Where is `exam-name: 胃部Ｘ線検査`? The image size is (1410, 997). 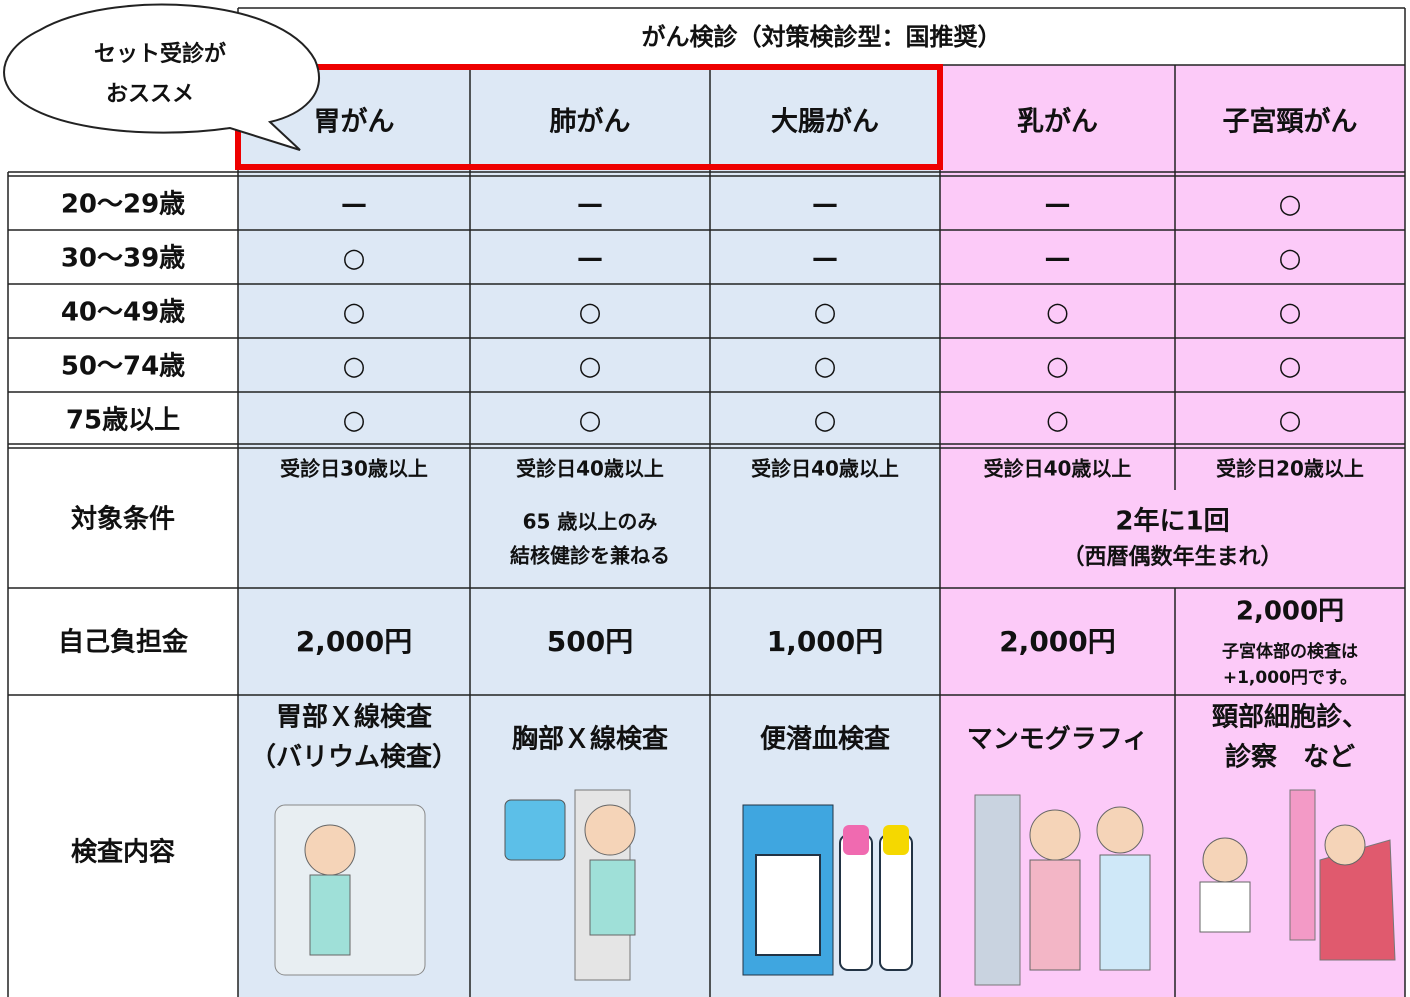 exam-name: 胃部Ｘ線検査 is located at coordinates (354, 717).